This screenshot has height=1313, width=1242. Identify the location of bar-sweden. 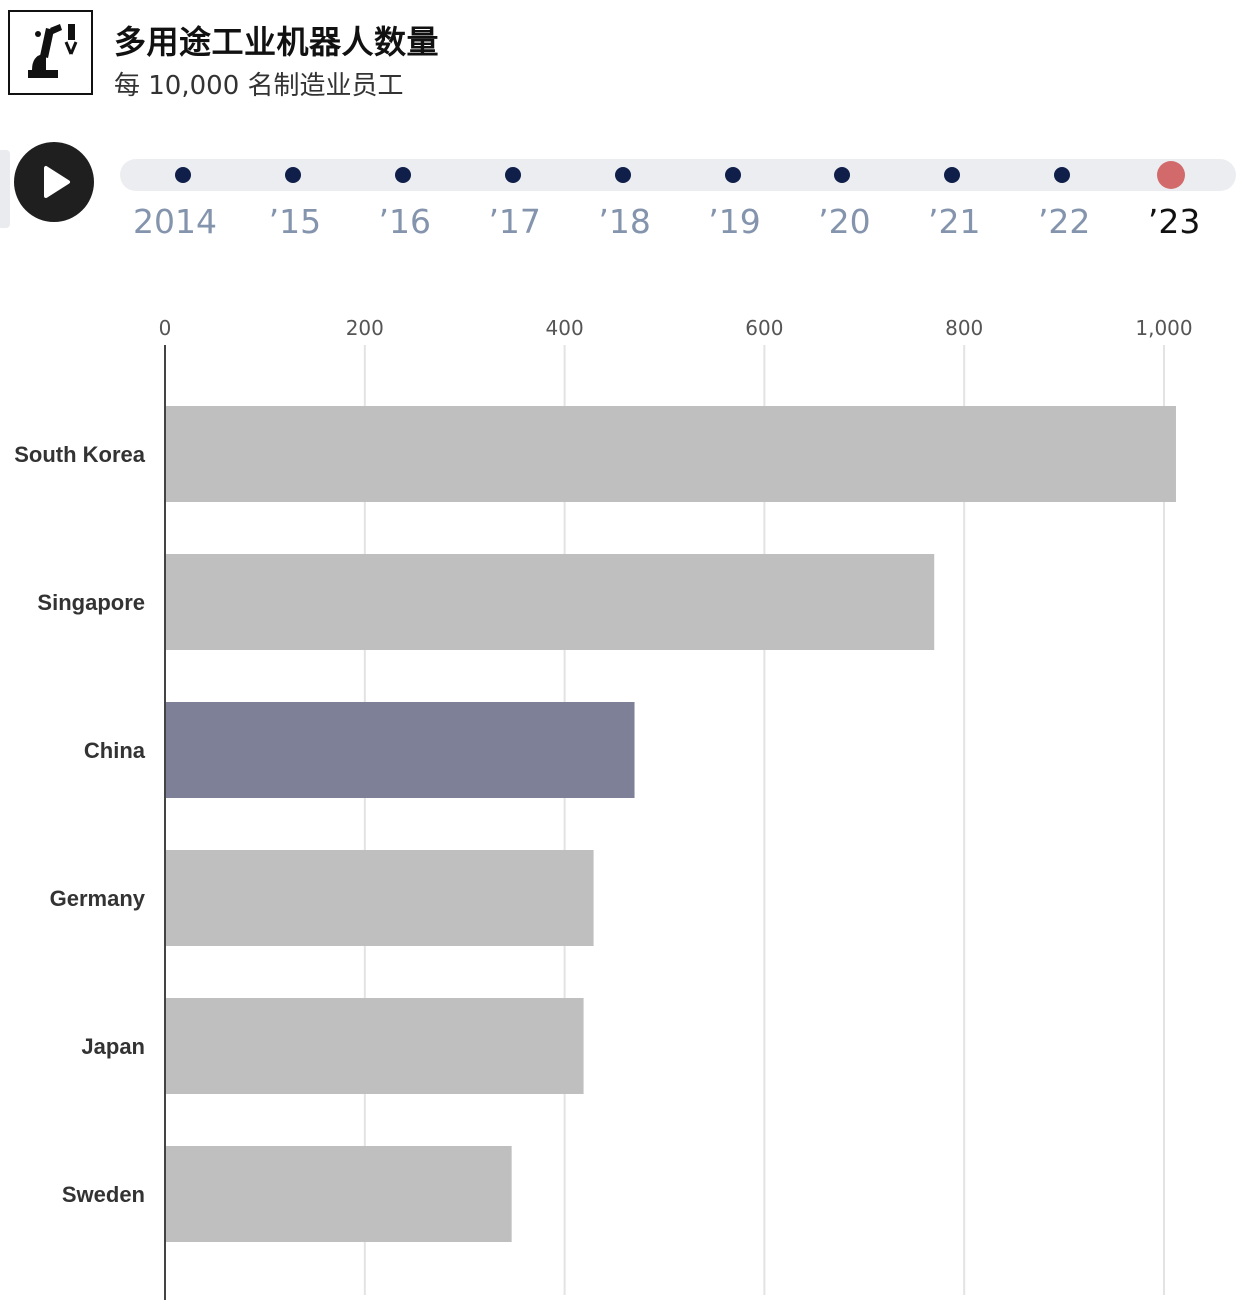
(338, 1194).